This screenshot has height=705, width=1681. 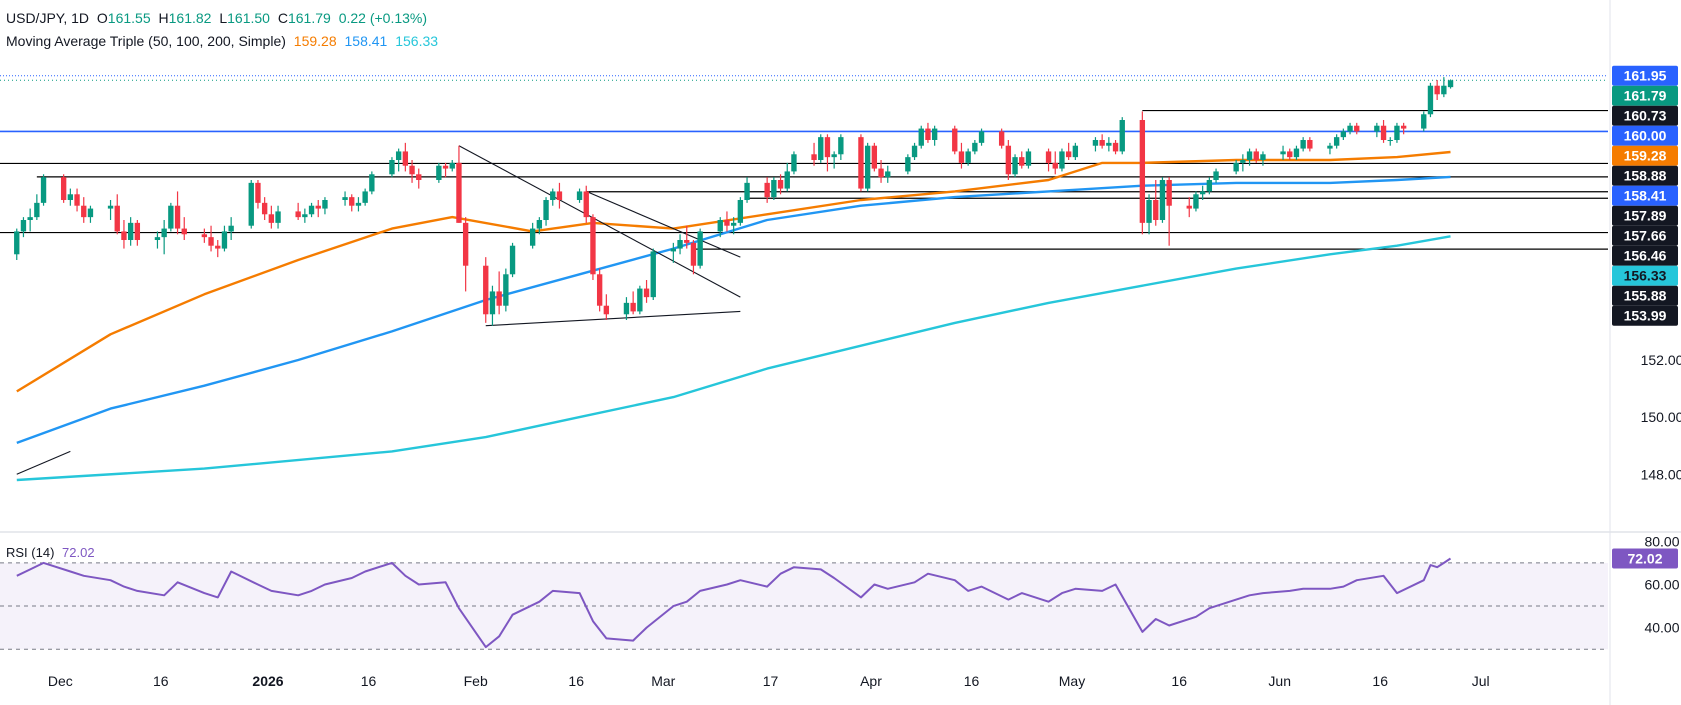 What do you see at coordinates (1661, 628) in the screenshot?
I see `rsi-tick-label: 40.00` at bounding box center [1661, 628].